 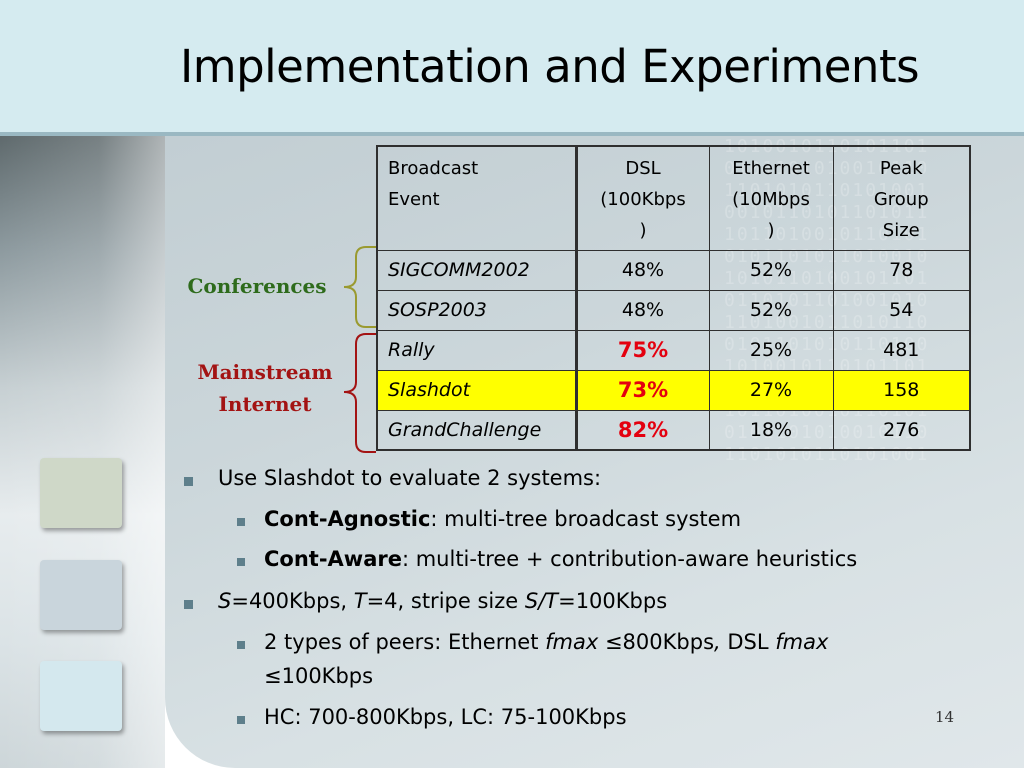 I want to click on decorative-swatch-blue, so click(x=81, y=696).